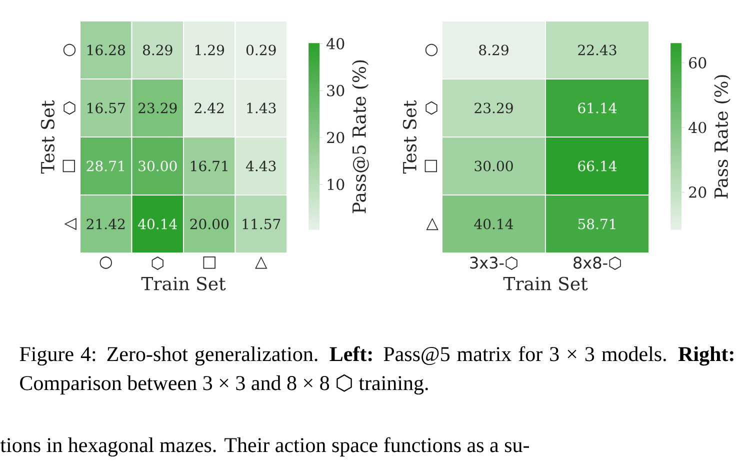 The height and width of the screenshot is (471, 749). Describe the element at coordinates (597, 263) in the screenshot. I see `x-tick-label: 8x8-⬡` at that location.